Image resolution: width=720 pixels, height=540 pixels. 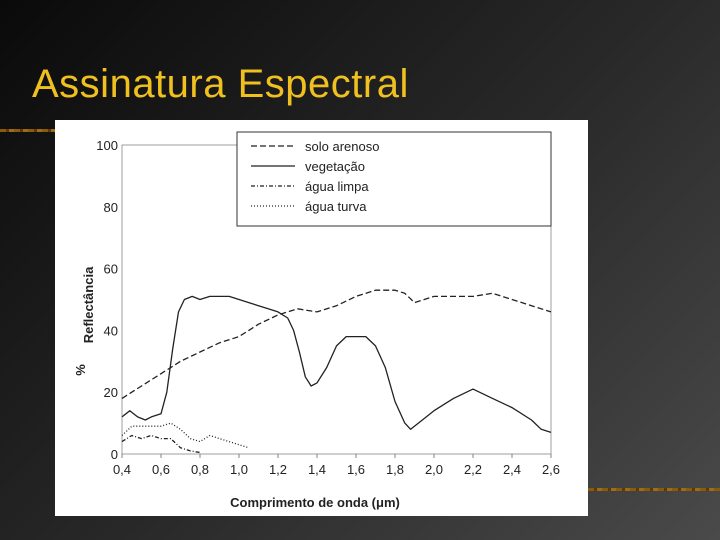 I want to click on x-tick-label: 2,4, so click(x=512, y=469).